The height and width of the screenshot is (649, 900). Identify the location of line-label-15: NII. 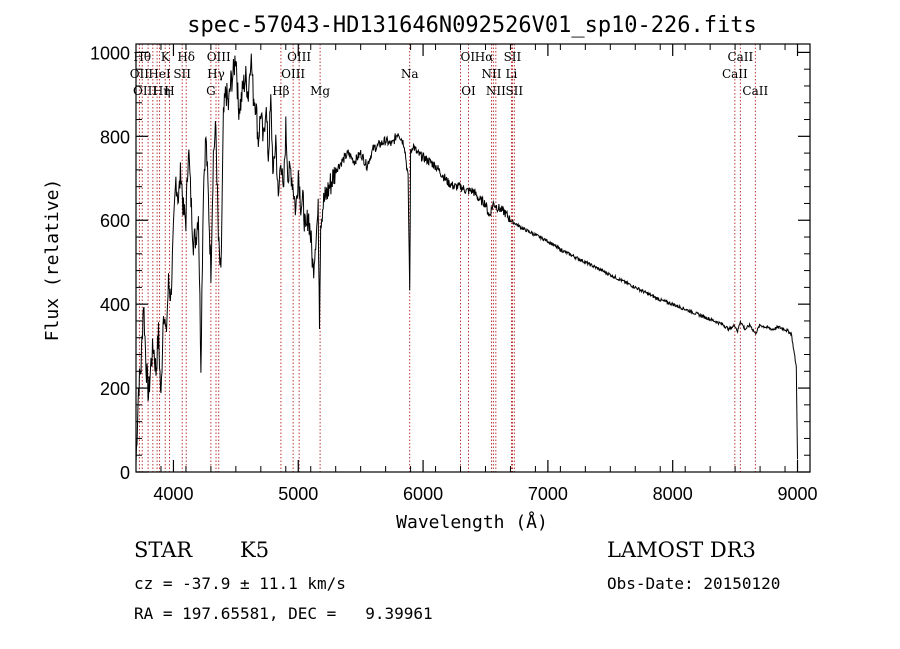
(491, 74).